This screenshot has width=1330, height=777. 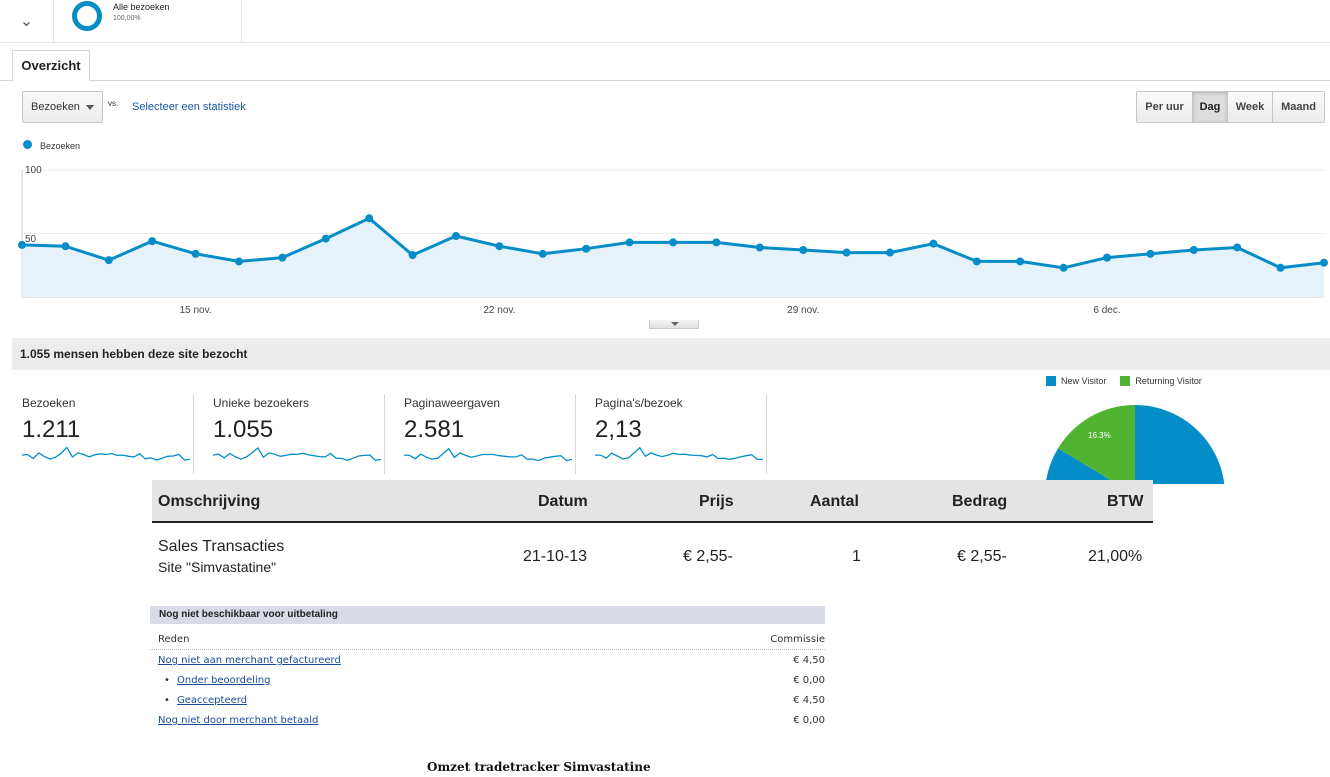 I want to click on pie-legend: New Visitor Returning Visitor, so click(x=1124, y=381).